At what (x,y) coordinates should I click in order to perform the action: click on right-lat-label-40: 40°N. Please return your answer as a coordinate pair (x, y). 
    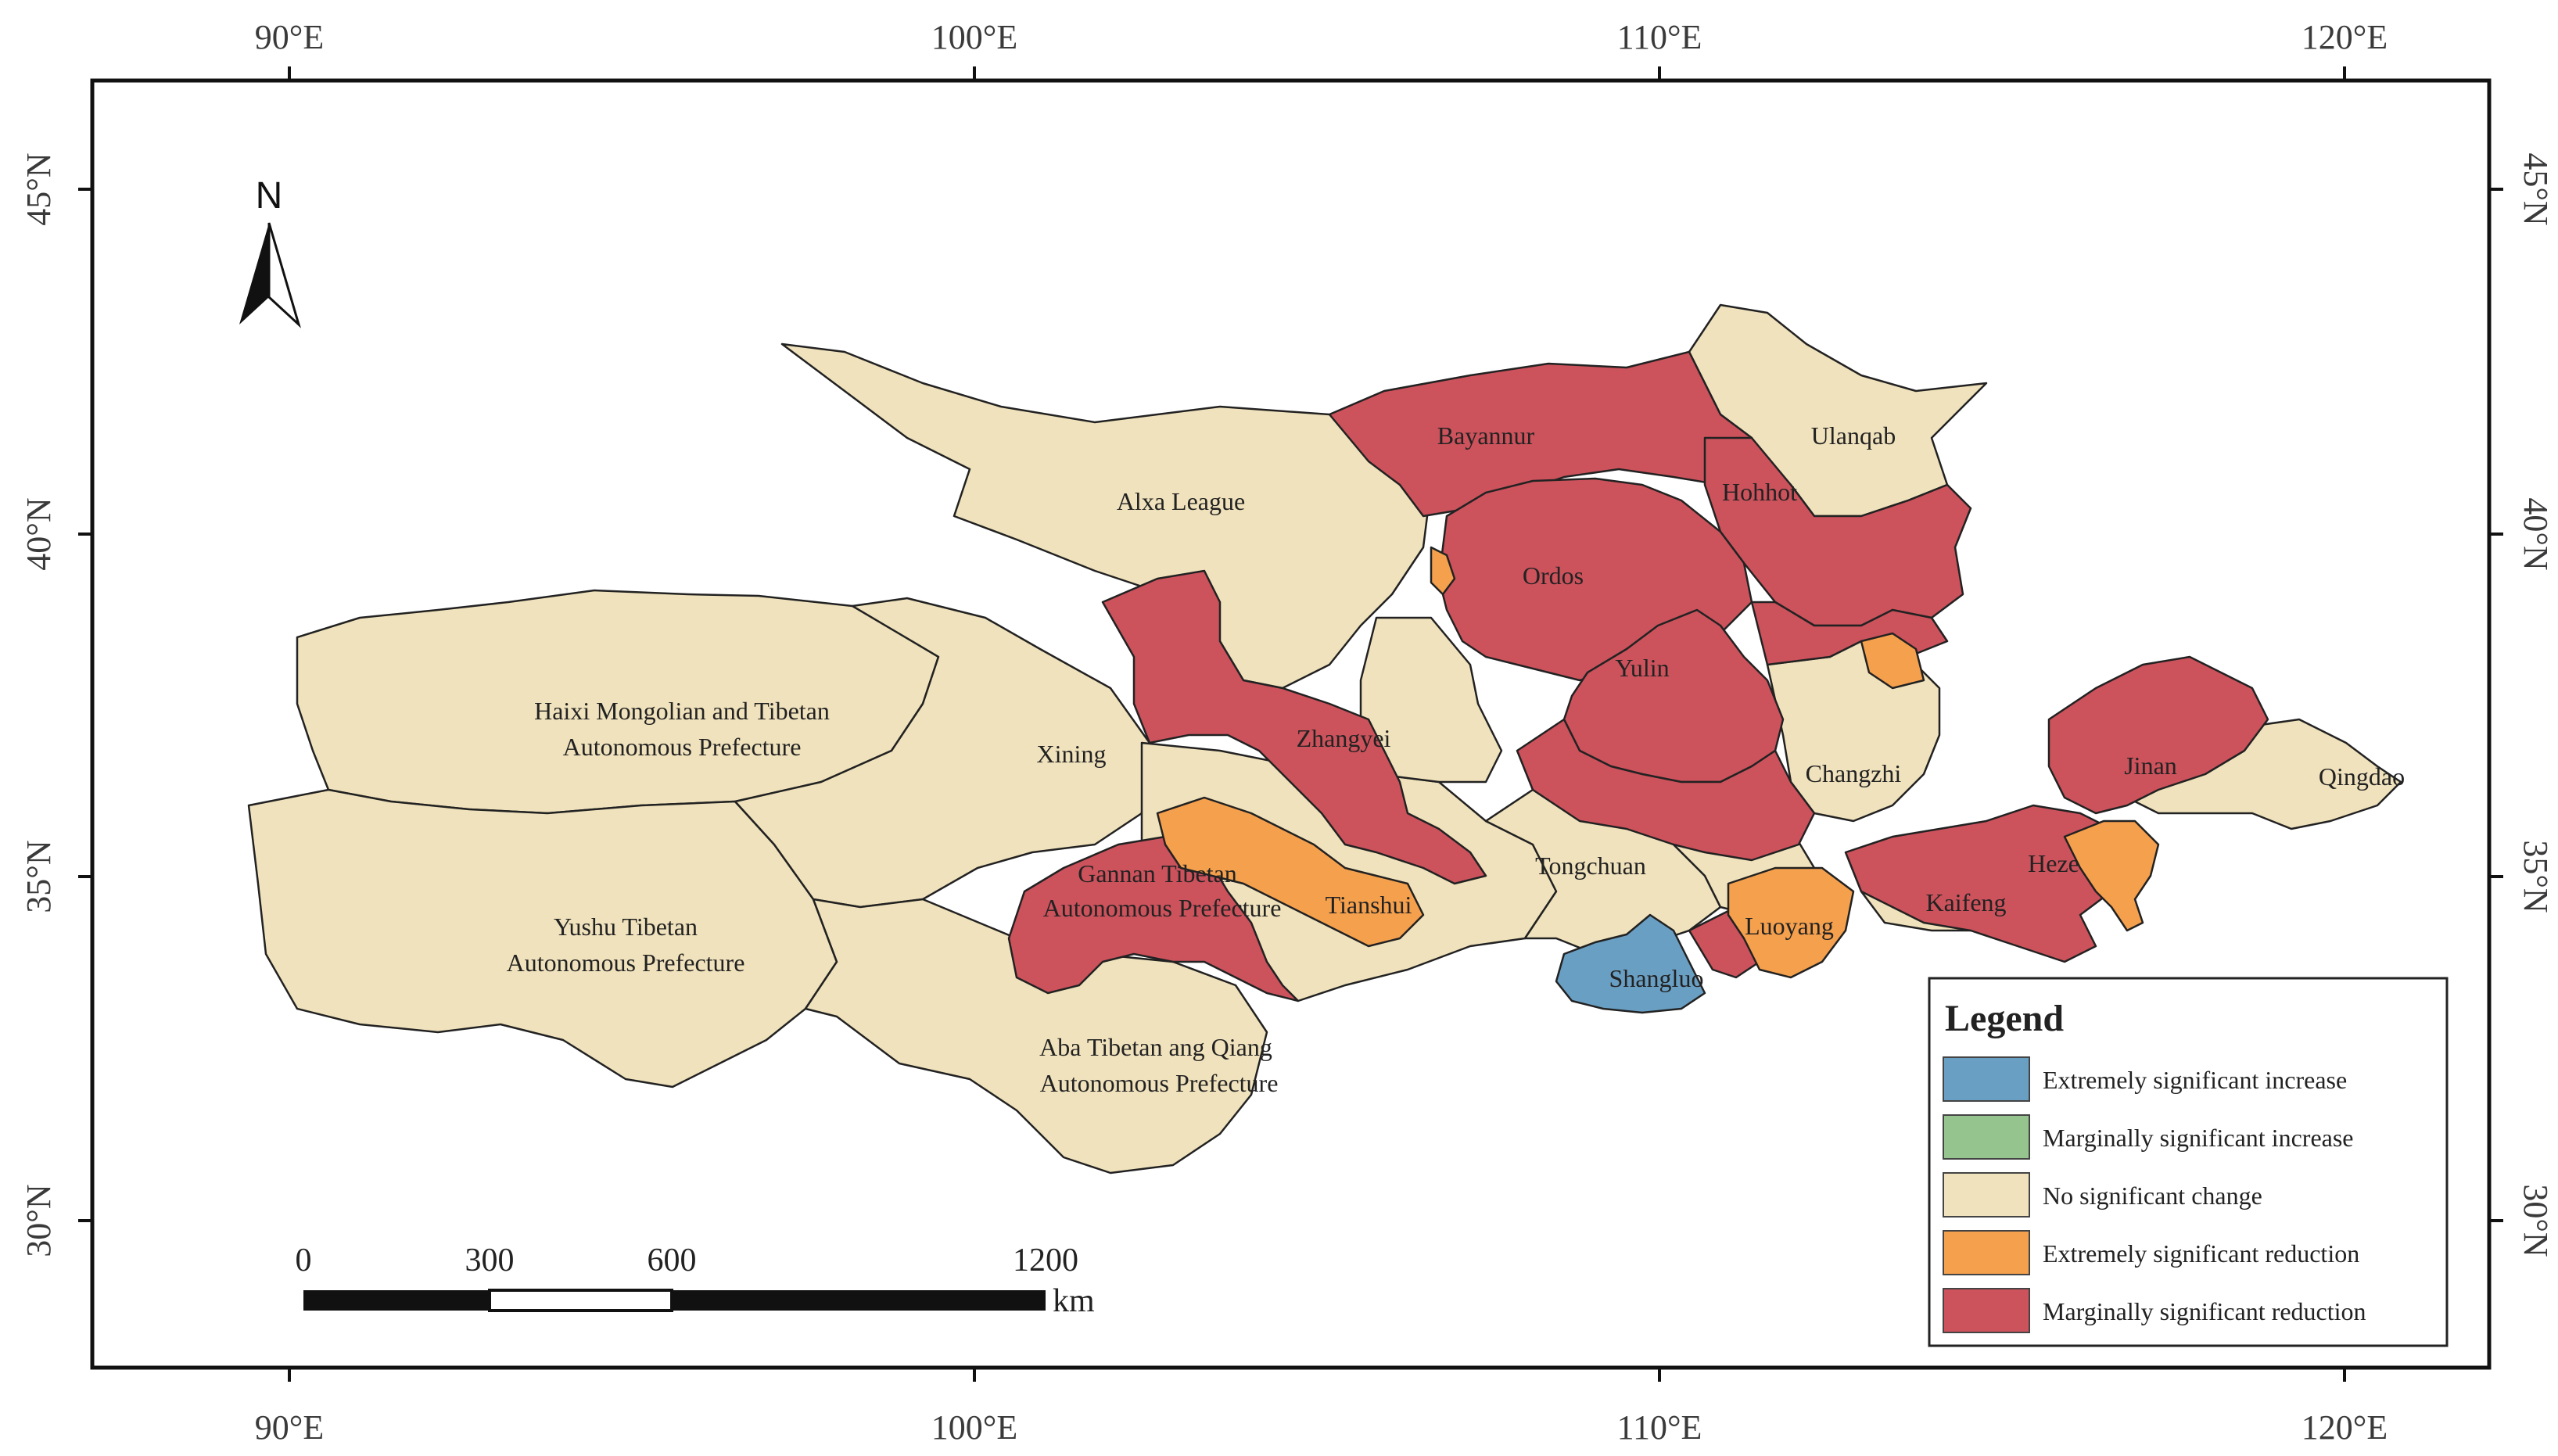
    Looking at the image, I should click on (2536, 533).